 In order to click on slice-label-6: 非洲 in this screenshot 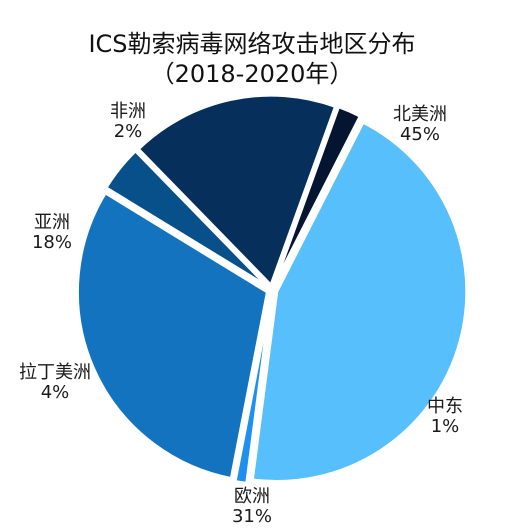, I will do `click(128, 111)`.